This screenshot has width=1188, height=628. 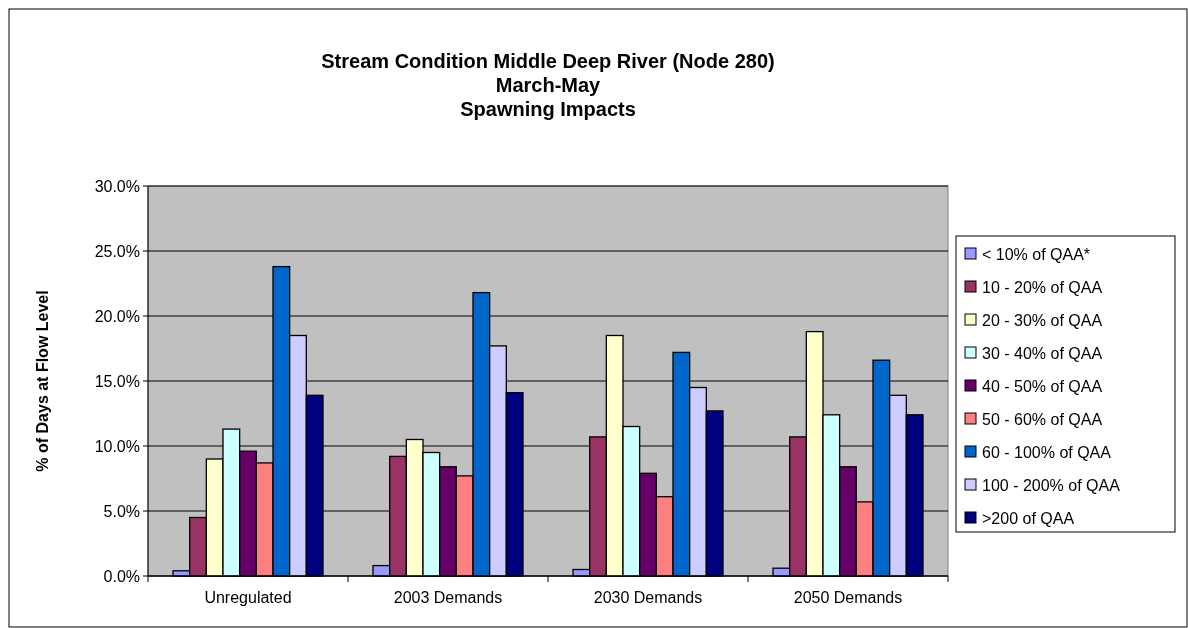 I want to click on y-tick-label: 5.0%, so click(x=121, y=511).